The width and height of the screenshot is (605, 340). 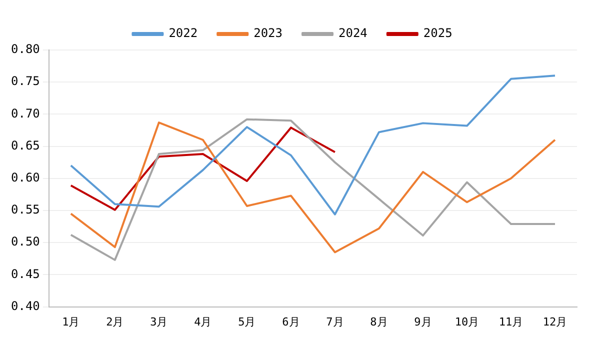 What do you see at coordinates (268, 33) in the screenshot?
I see `legend-label: 2023` at bounding box center [268, 33].